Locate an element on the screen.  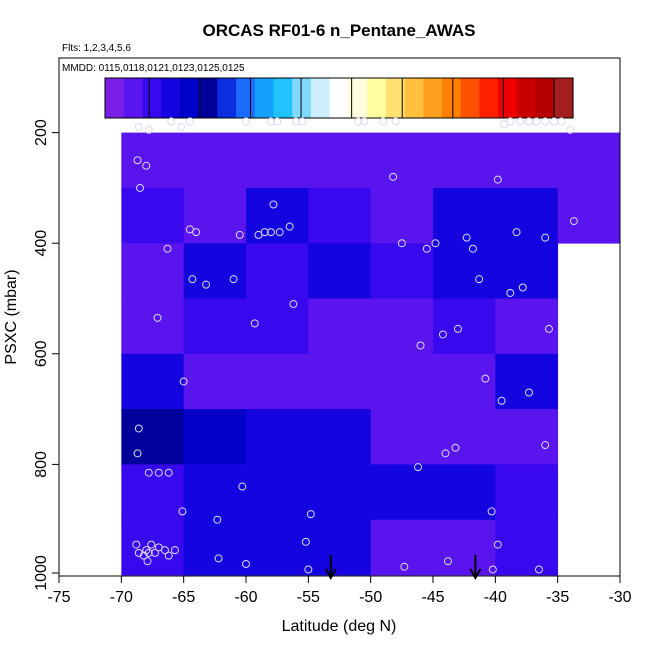
x-tick-label: -65 is located at coordinates (183, 597).